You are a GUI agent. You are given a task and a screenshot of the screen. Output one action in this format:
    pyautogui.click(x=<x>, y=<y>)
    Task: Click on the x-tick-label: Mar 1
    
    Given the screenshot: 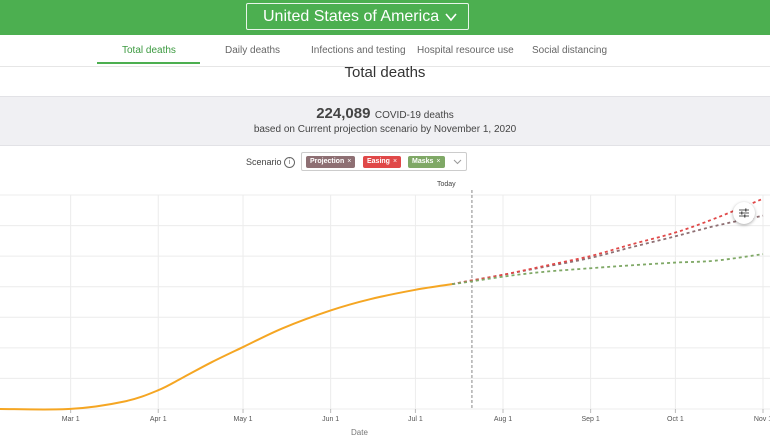 What is the action you would take?
    pyautogui.click(x=71, y=419)
    